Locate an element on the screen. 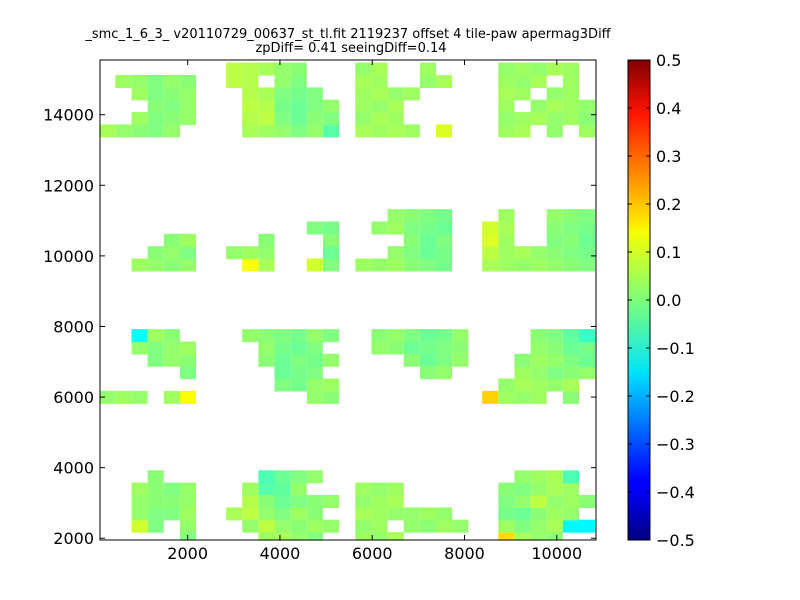  colorbar-tick-label: −0.1 is located at coordinates (675, 348).